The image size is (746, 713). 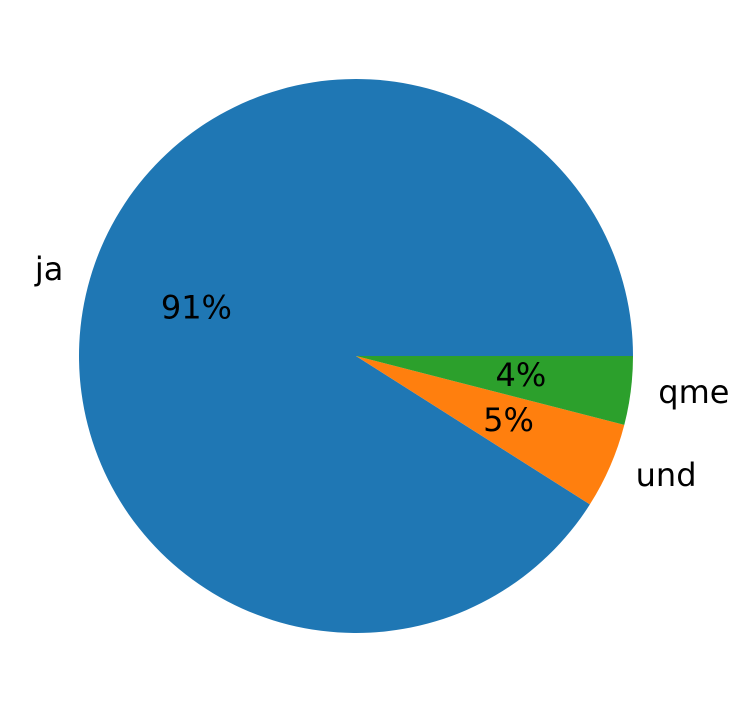 What do you see at coordinates (196, 308) in the screenshot?
I see `value-label: 91%` at bounding box center [196, 308].